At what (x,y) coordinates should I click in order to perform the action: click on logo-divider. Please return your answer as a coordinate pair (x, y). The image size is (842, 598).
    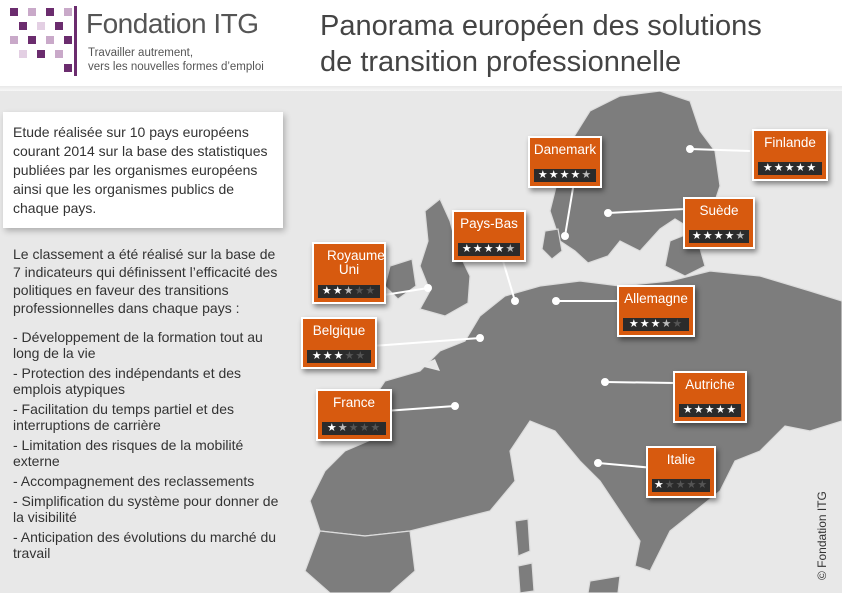
    Looking at the image, I should click on (75, 41).